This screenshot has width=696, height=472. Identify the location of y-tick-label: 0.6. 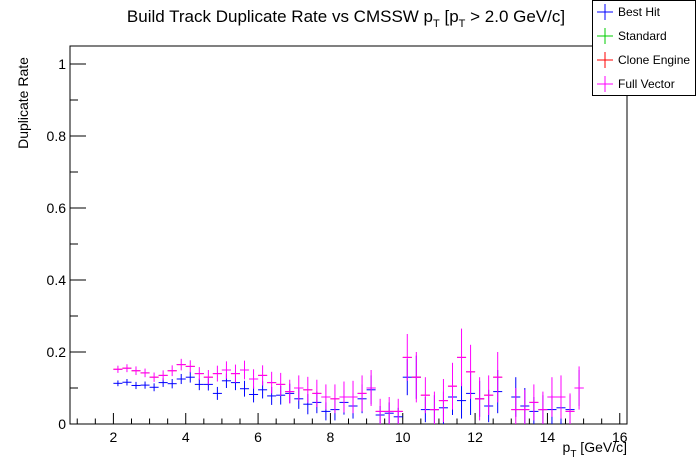
(57, 208).